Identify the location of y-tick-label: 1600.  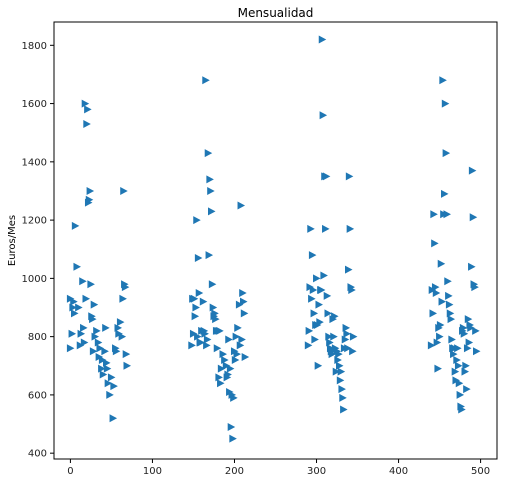
(34, 104).